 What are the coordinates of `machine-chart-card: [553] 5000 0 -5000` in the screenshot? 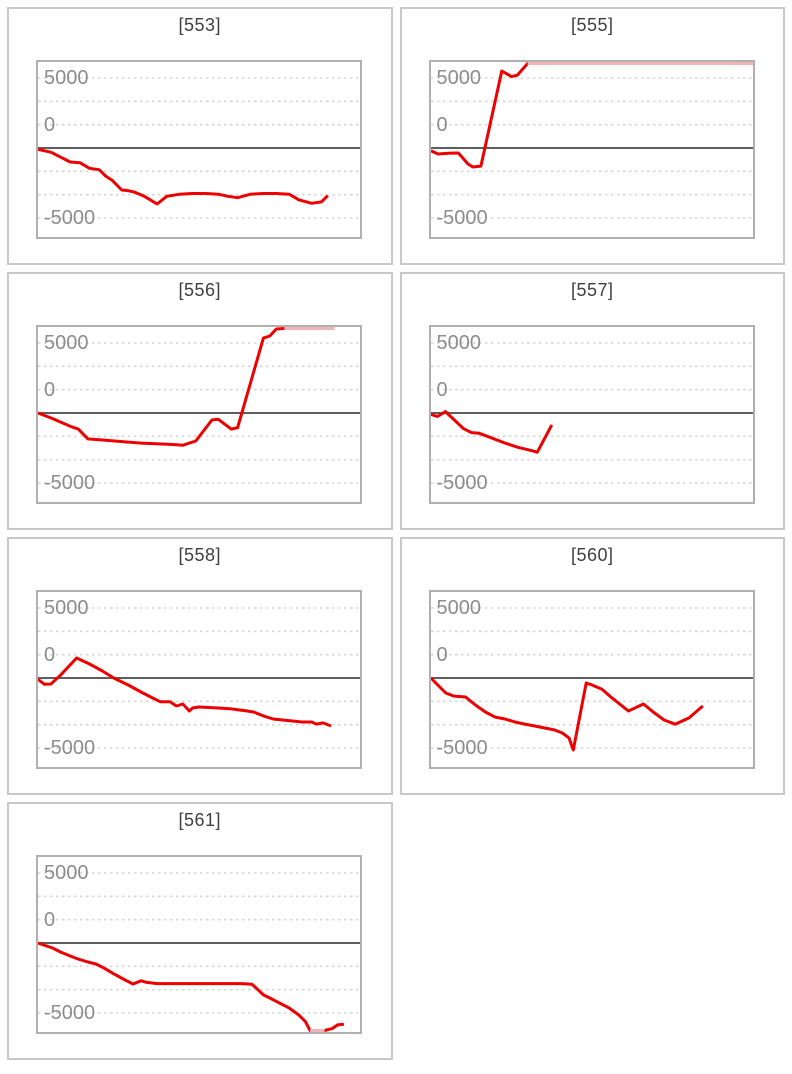 It's located at (200, 136).